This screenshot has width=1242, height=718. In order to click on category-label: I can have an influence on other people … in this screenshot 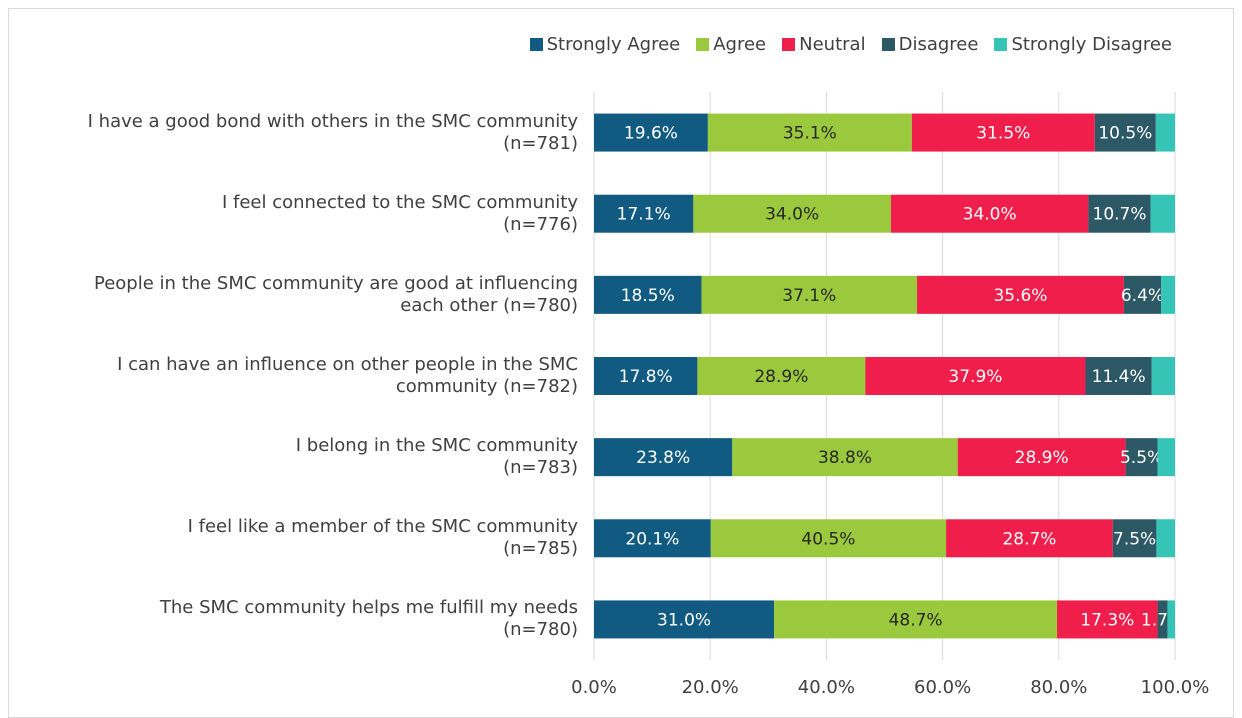, I will do `click(347, 375)`.